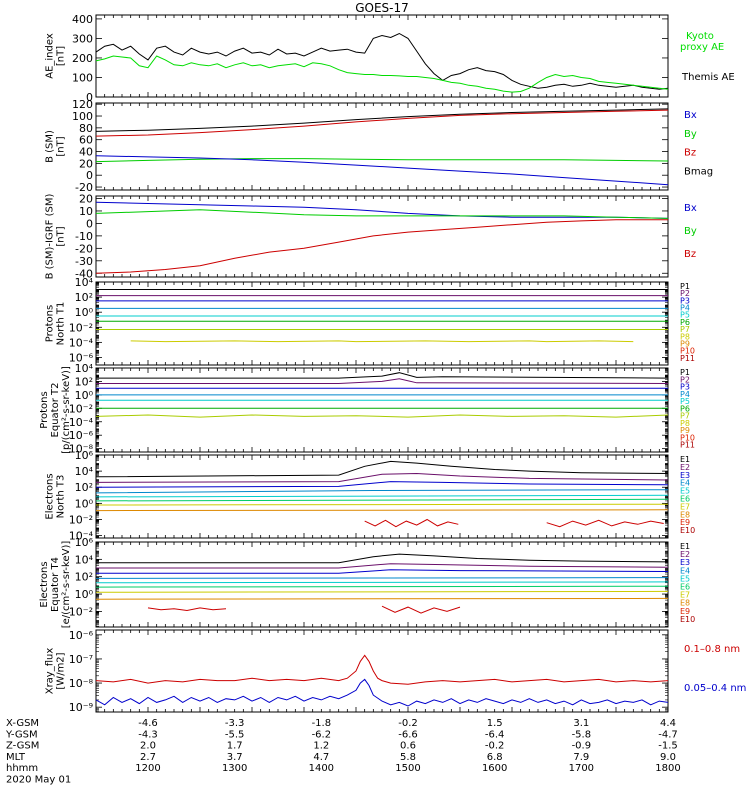  I want to click on series-line-bz, so click(382, 123).